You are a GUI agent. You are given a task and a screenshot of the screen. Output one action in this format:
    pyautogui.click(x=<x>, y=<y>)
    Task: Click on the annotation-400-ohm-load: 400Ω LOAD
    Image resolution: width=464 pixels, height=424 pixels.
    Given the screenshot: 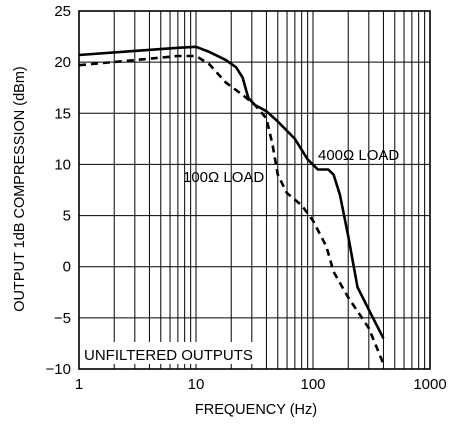 What is the action you would take?
    pyautogui.click(x=358, y=155)
    